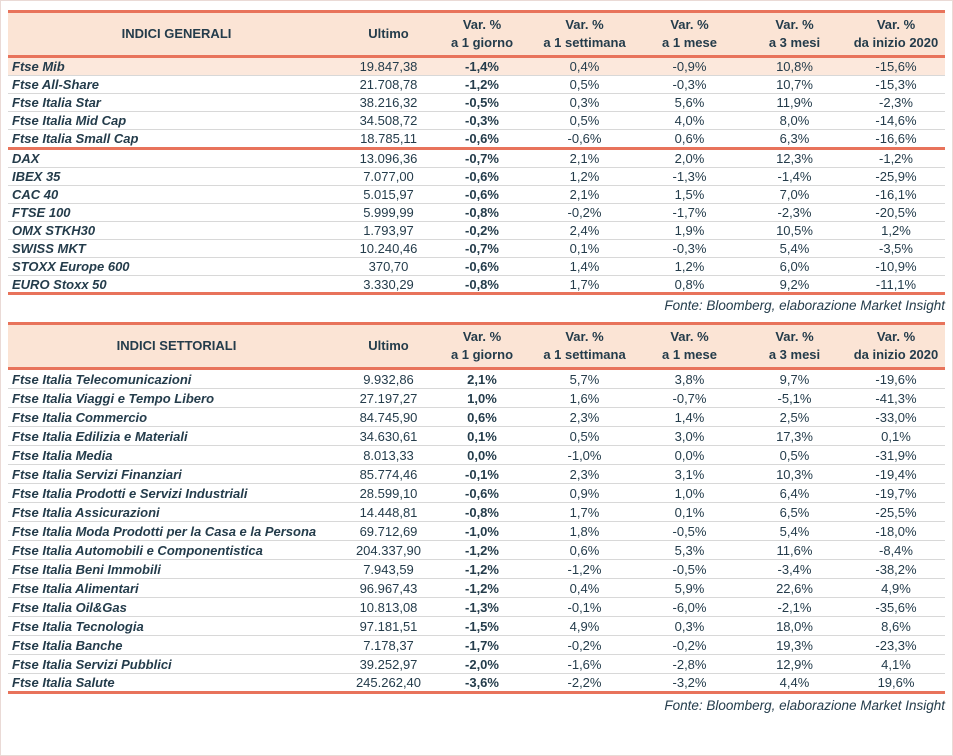 The image size is (953, 756). What do you see at coordinates (896, 607) in the screenshot?
I see `var-inizio-2020-cell: -35,6%` at bounding box center [896, 607].